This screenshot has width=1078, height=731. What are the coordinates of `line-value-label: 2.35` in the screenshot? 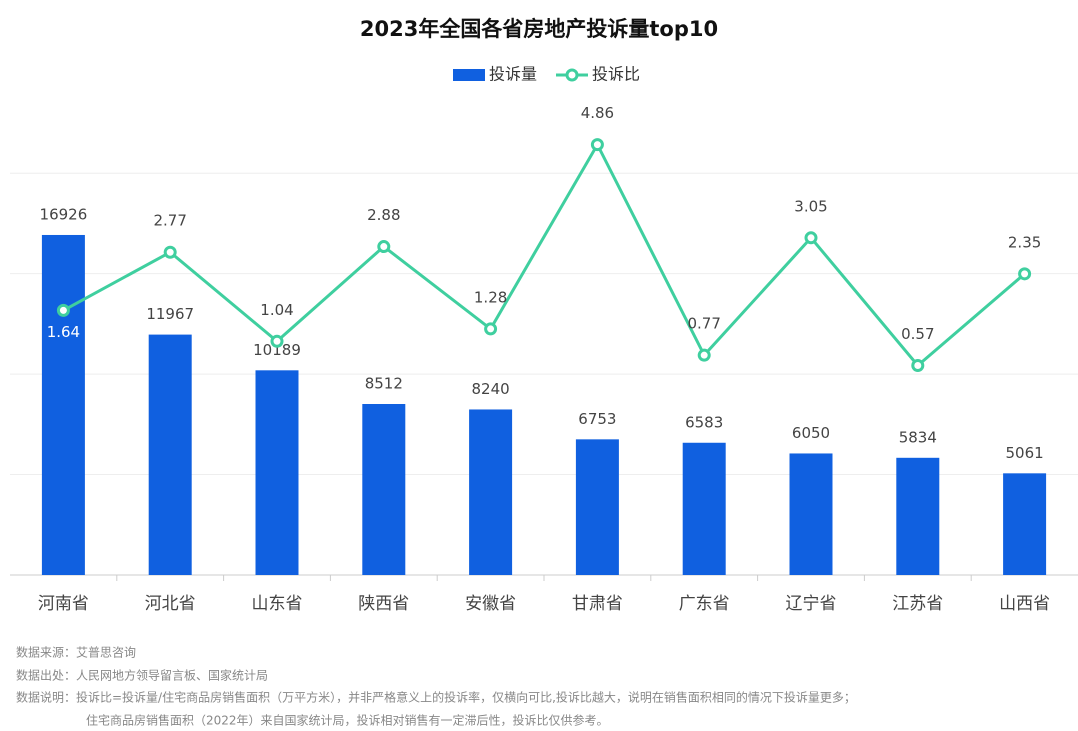 It's located at (1024, 242).